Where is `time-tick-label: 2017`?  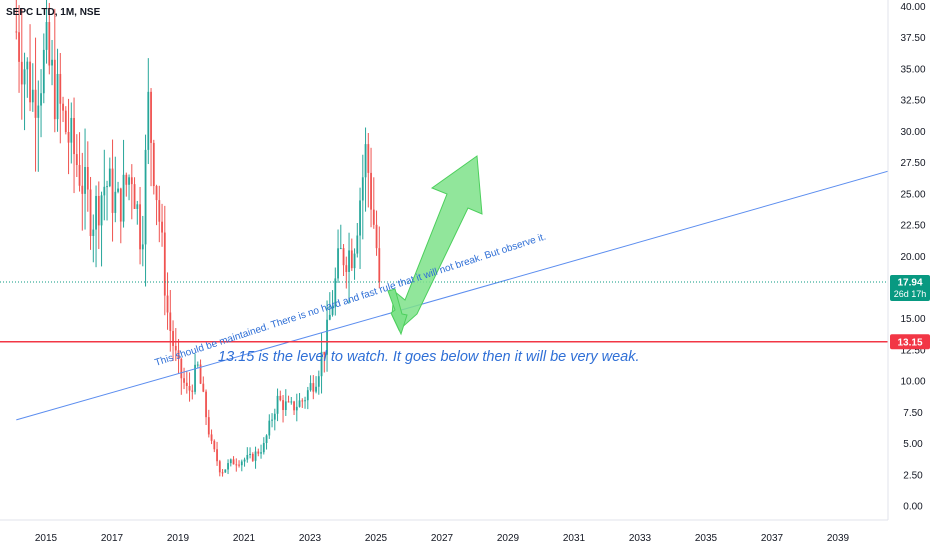
time-tick-label: 2017 is located at coordinates (112, 538).